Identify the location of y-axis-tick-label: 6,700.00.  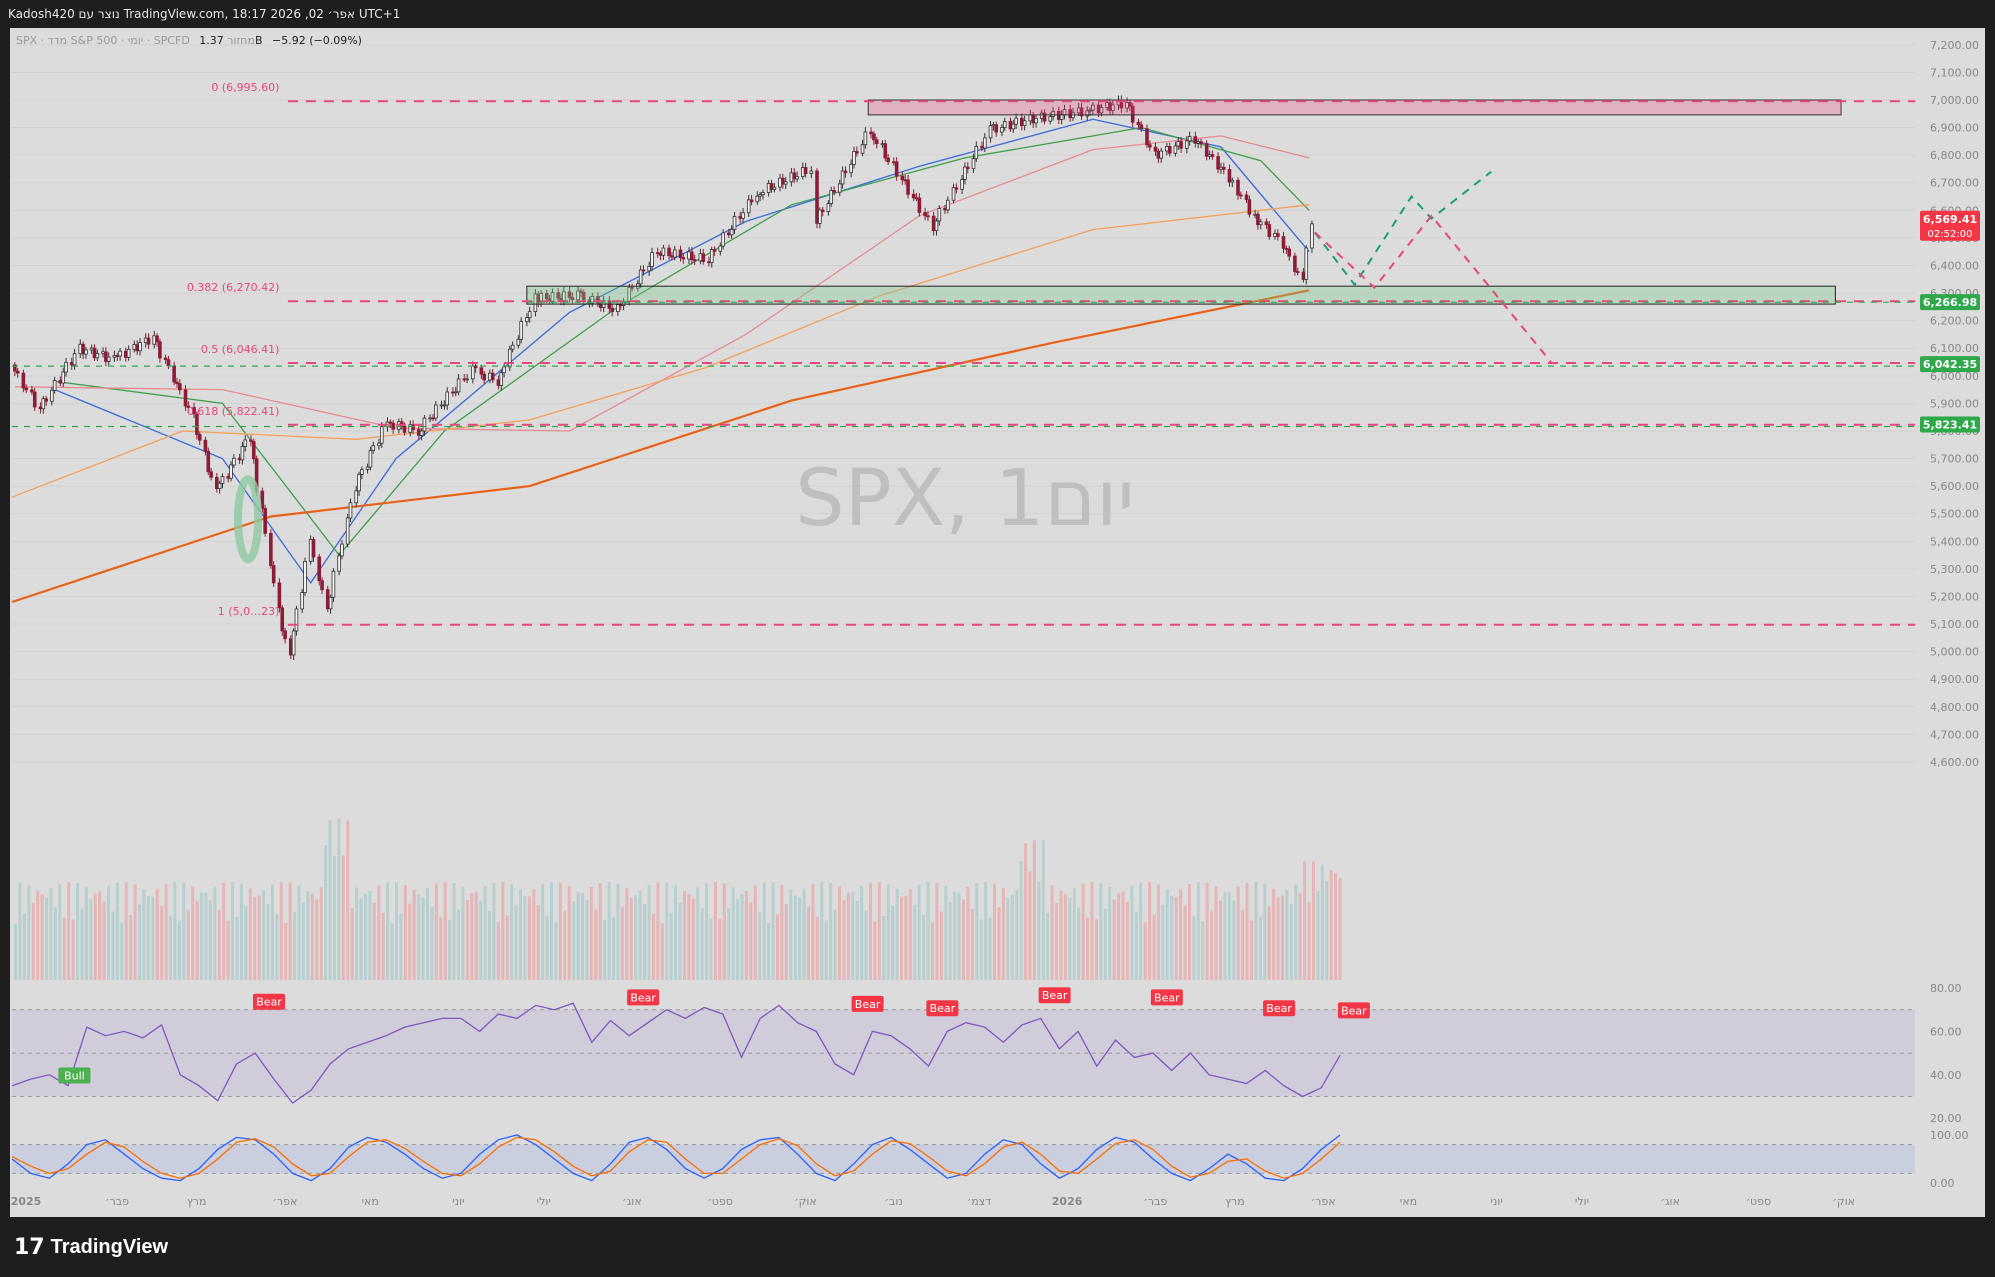
(1954, 183).